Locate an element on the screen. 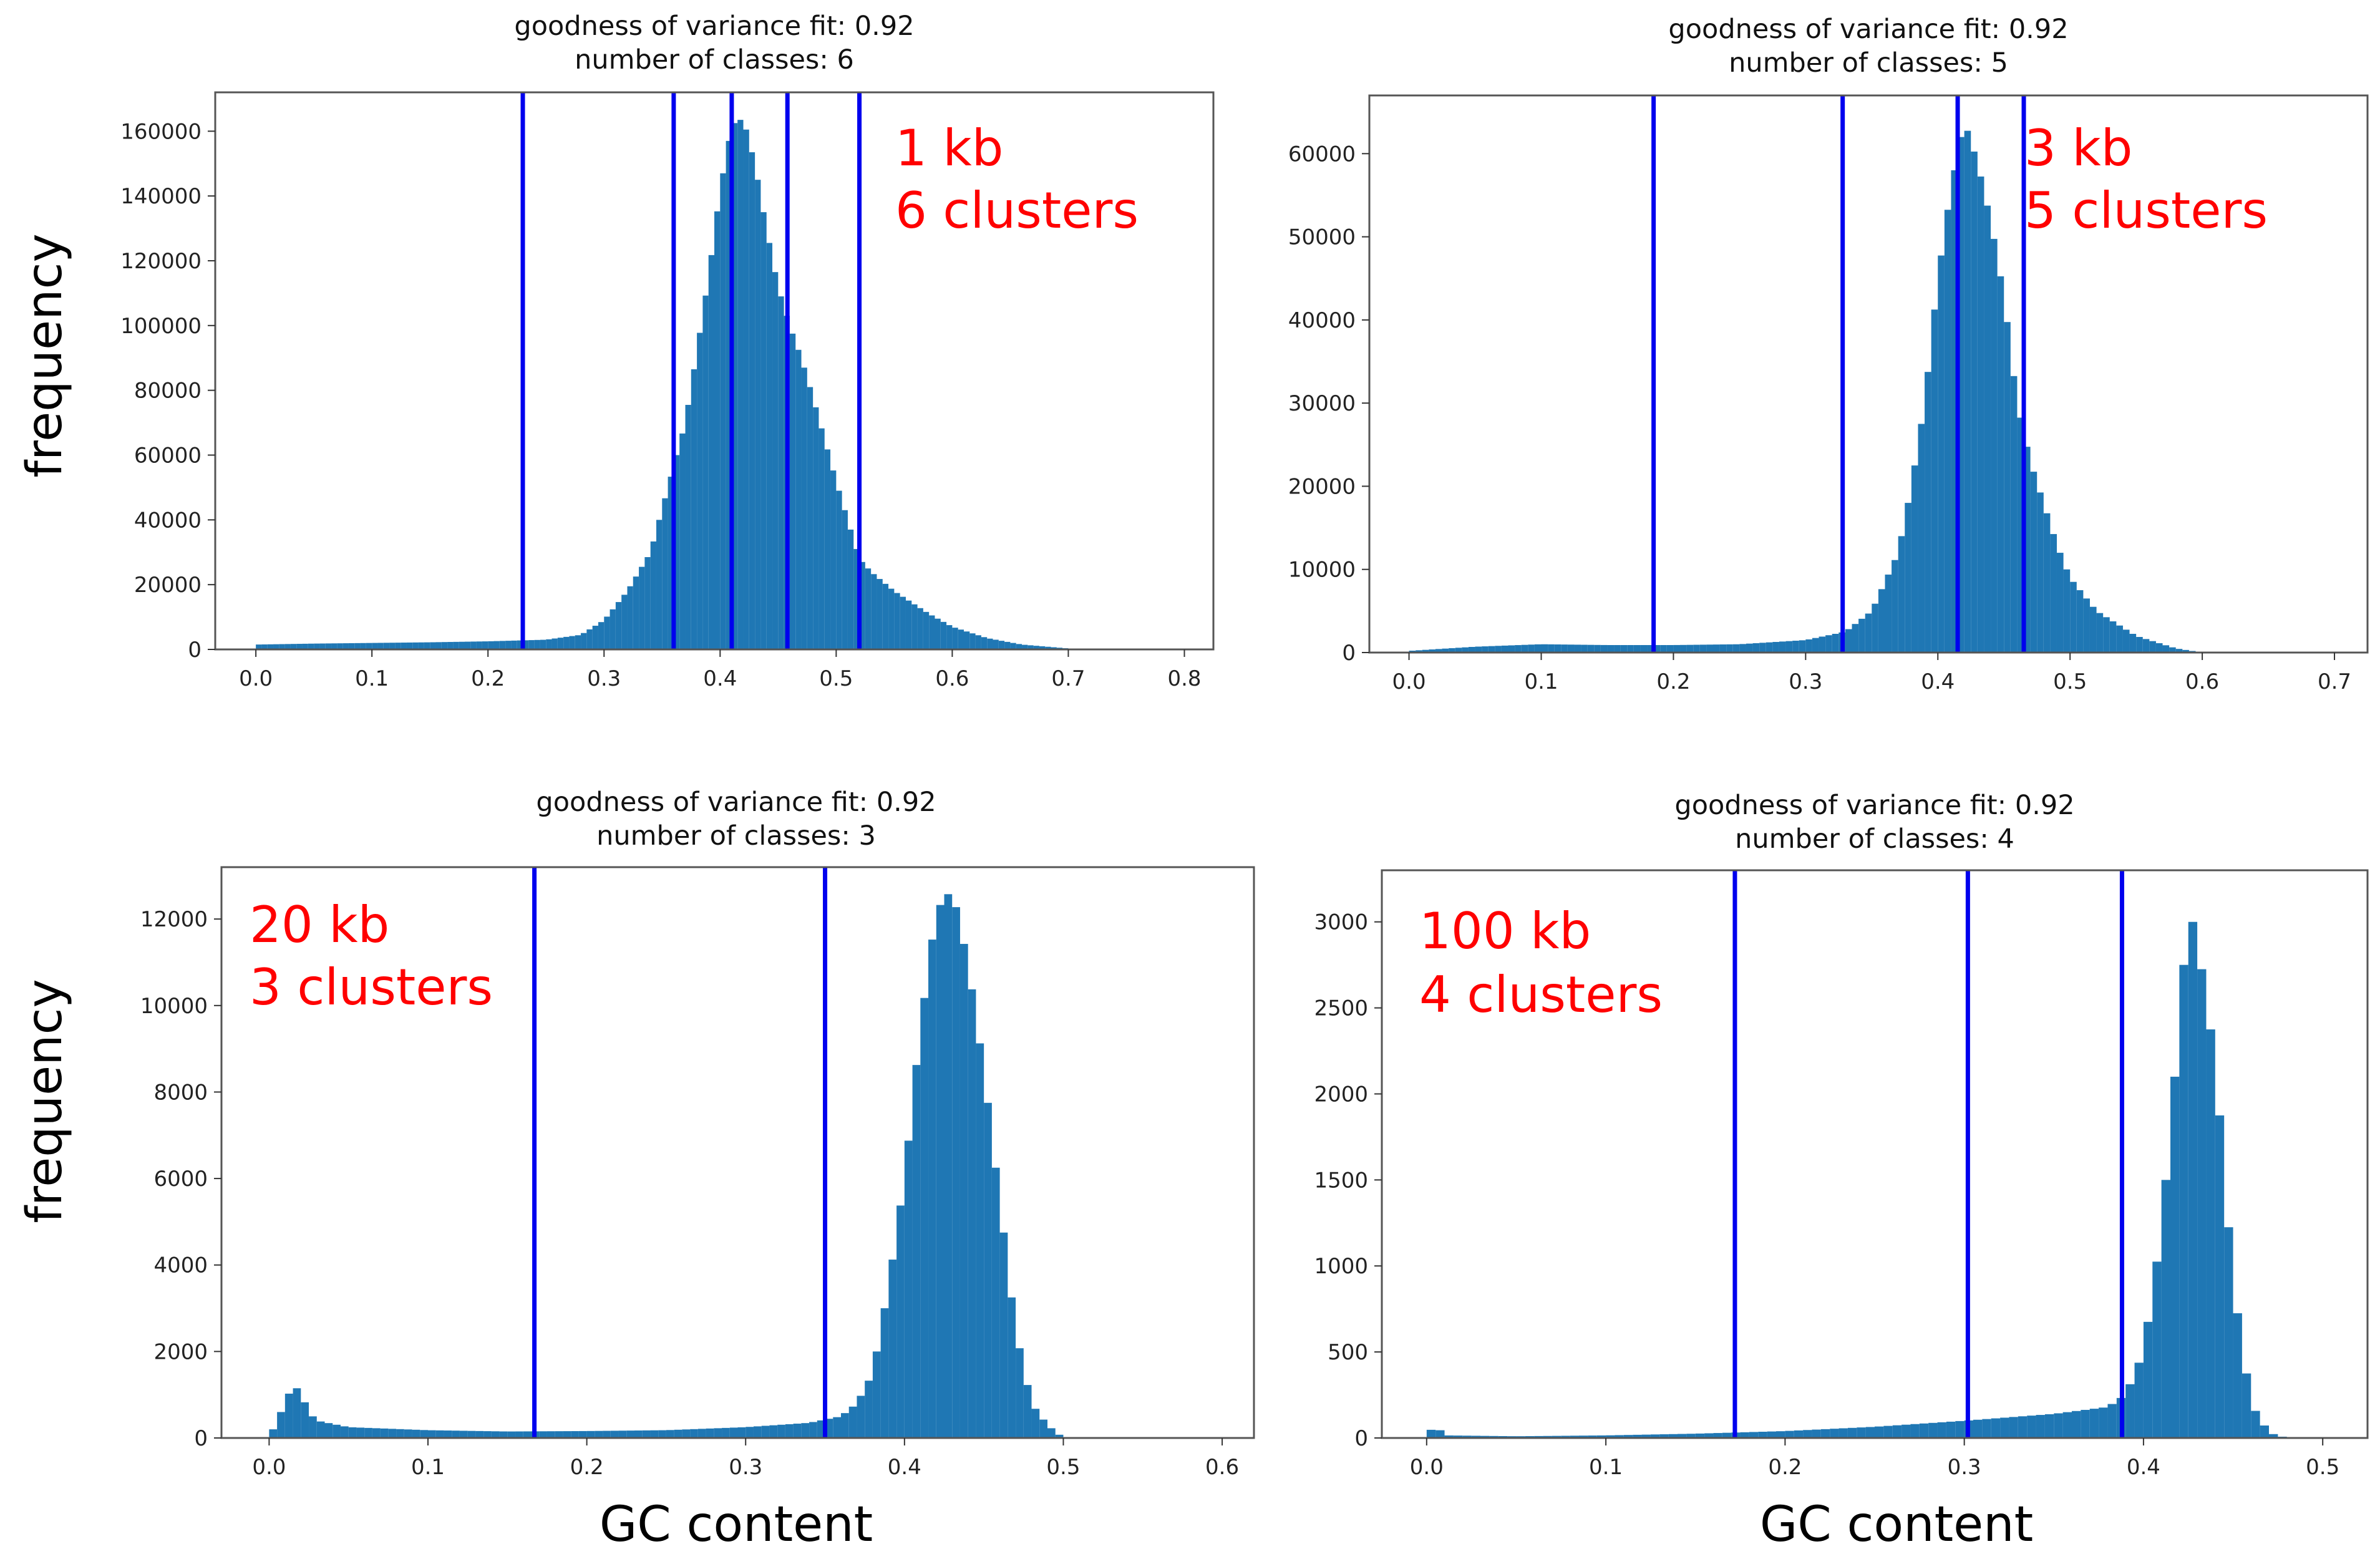 The height and width of the screenshot is (1559, 2380). x-tick-label: 0.1 is located at coordinates (1606, 1467).